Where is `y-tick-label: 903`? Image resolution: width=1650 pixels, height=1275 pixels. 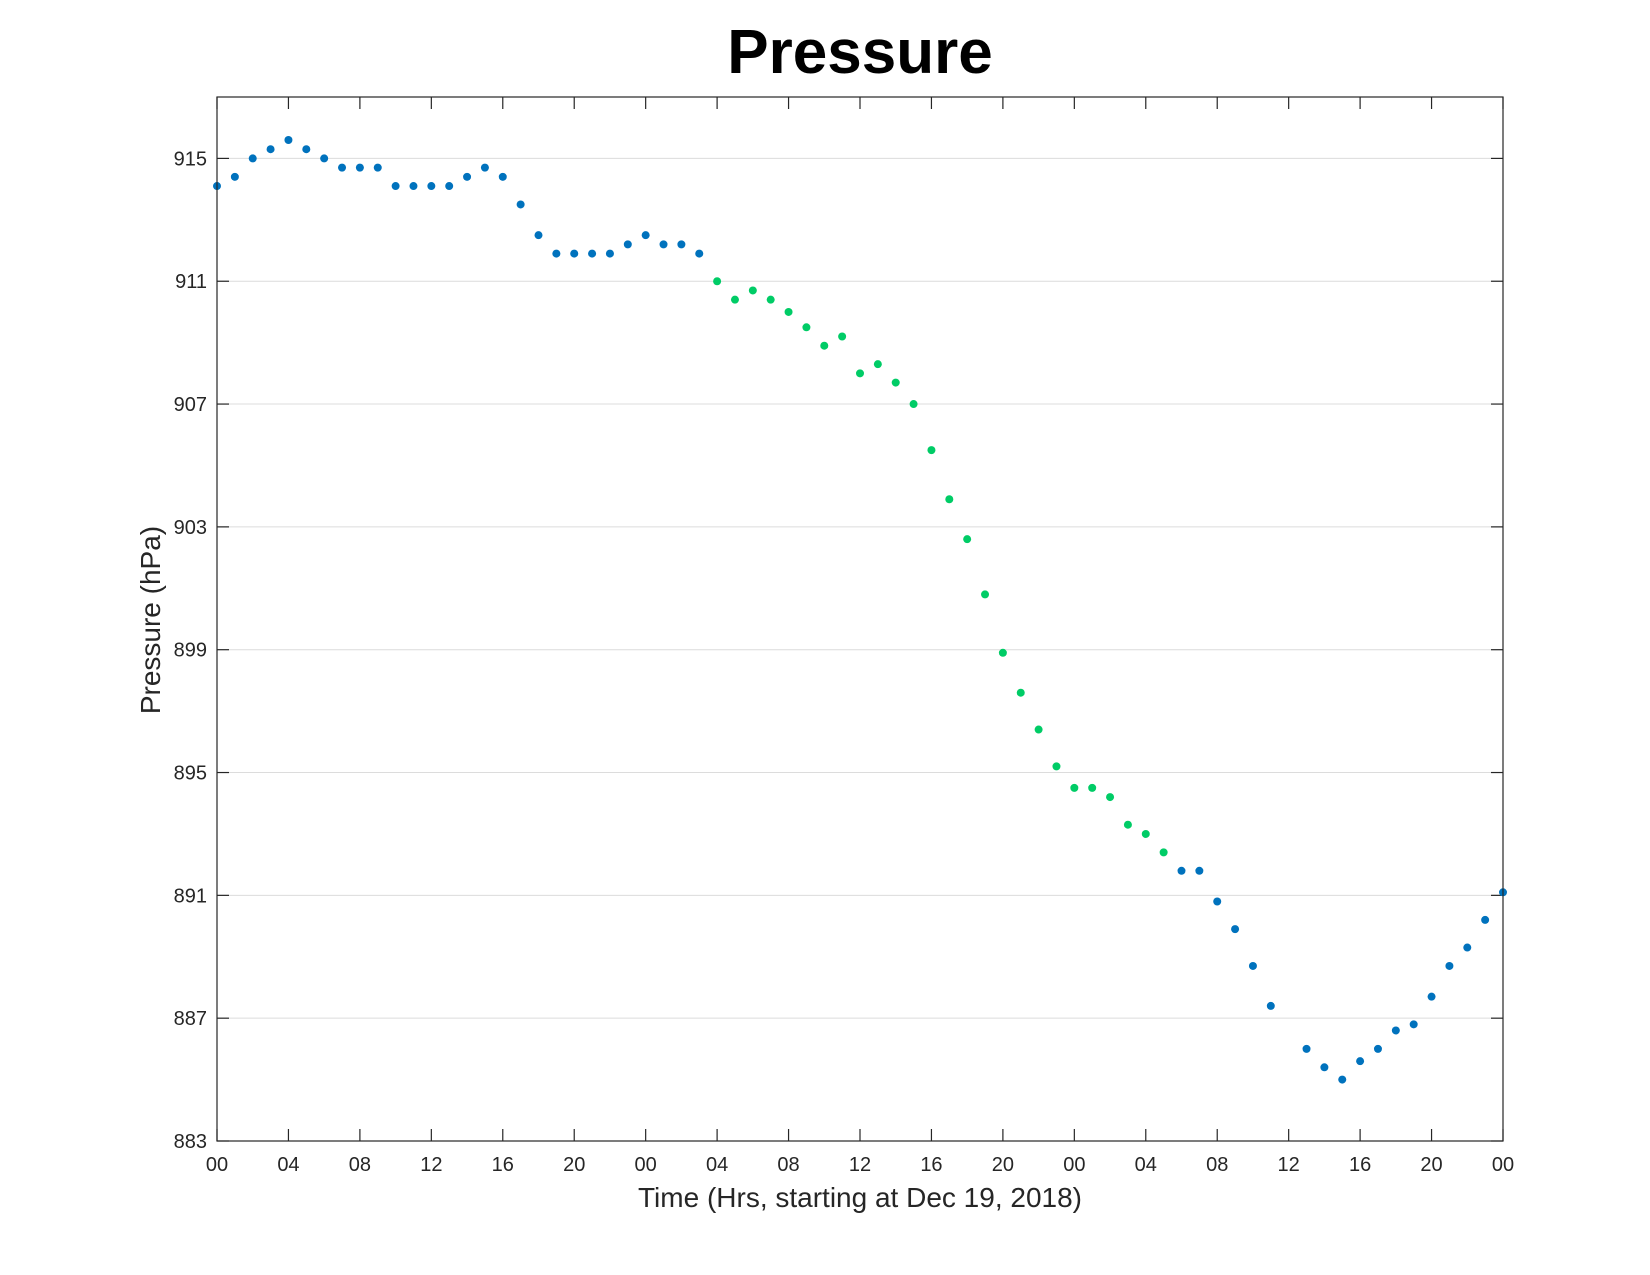
y-tick-label: 903 is located at coordinates (190, 528).